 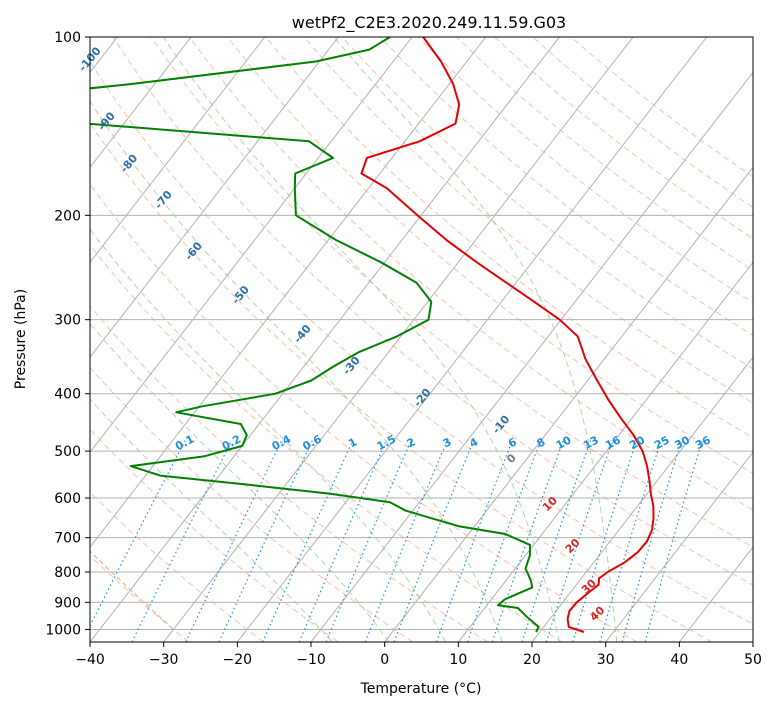 What do you see at coordinates (501, 425) in the screenshot?
I see `wetbulb-label: -10` at bounding box center [501, 425].